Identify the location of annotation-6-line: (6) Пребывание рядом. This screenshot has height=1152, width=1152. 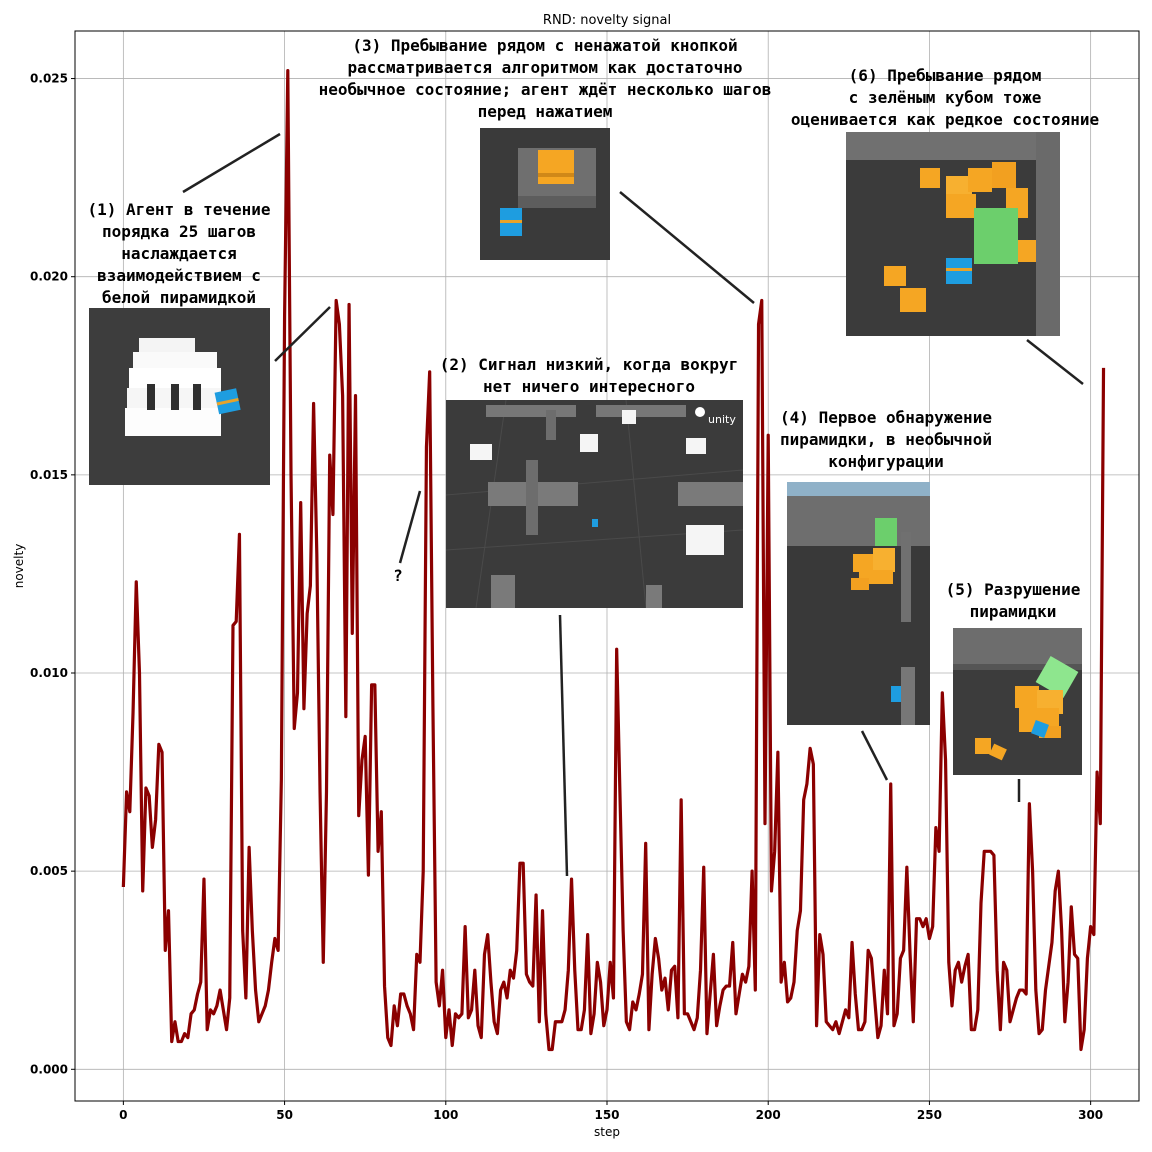
(945, 75).